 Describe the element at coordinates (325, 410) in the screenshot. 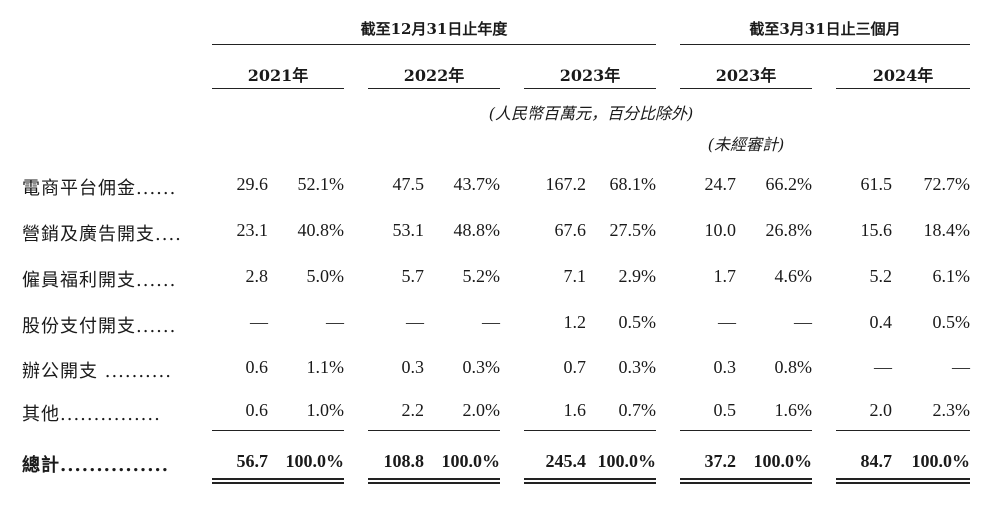

I see `table-cell: 1.0%` at that location.